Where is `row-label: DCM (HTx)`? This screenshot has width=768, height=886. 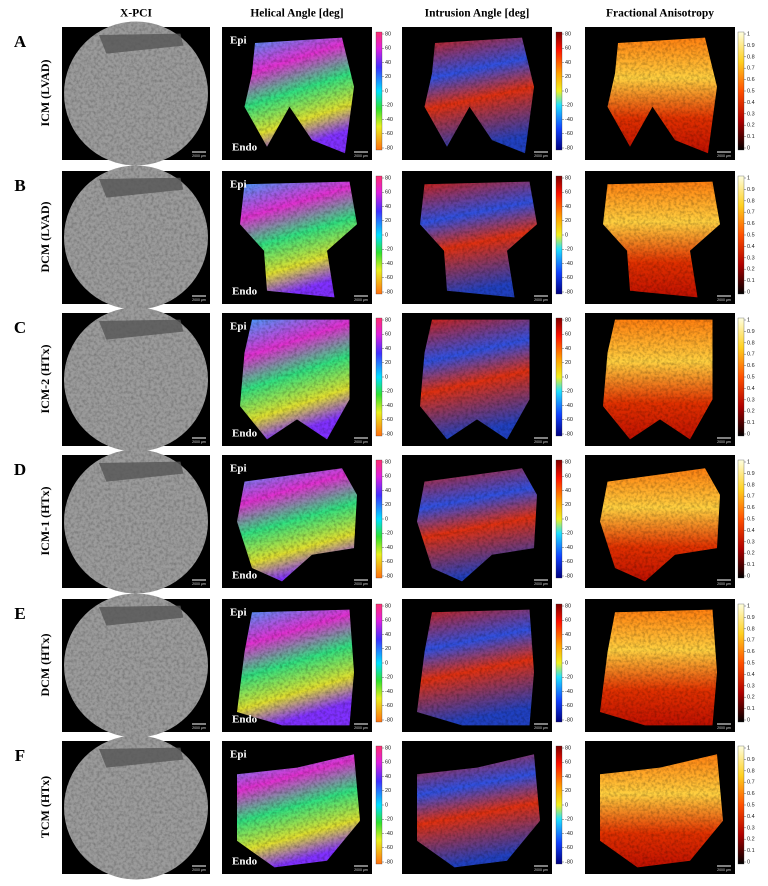
row-label: DCM (HTx) is located at coordinates (45, 665).